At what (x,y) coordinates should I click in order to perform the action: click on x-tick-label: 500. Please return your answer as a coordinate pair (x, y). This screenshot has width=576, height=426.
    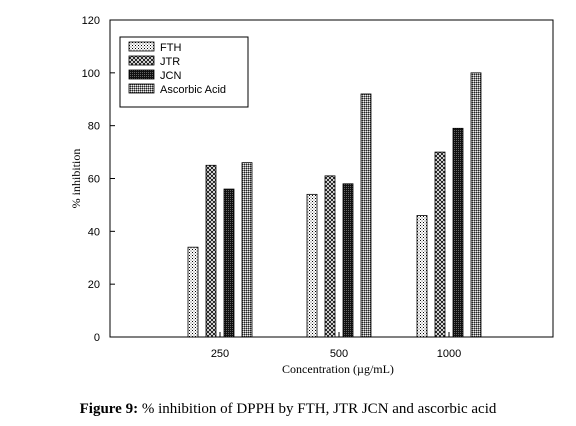
    Looking at the image, I should click on (339, 354).